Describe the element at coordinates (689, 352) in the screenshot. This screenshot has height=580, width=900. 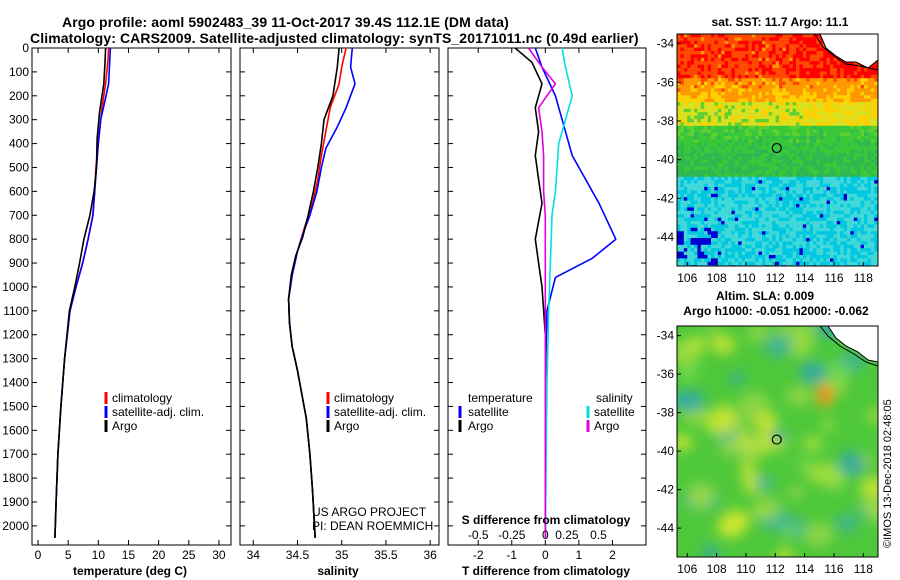
I see `sla-blob` at that location.